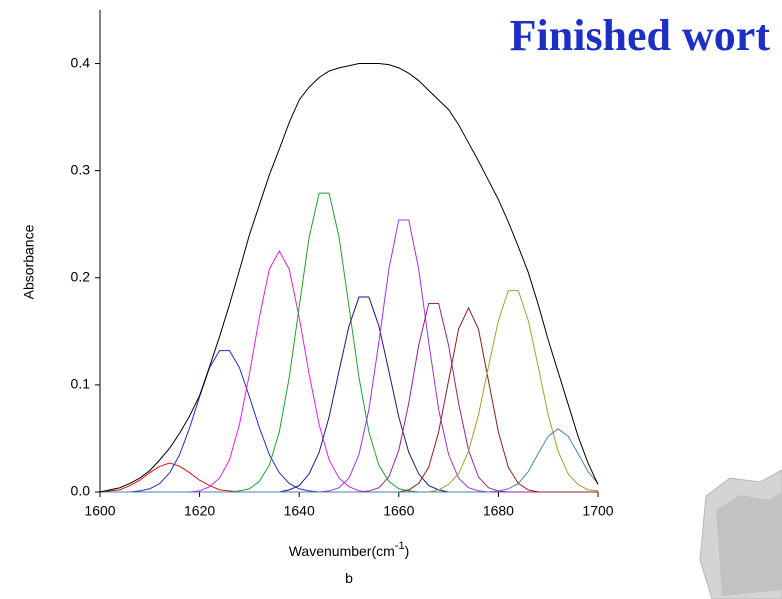 The width and height of the screenshot is (782, 599). I want to click on x-tick-label: 1640, so click(299, 511).